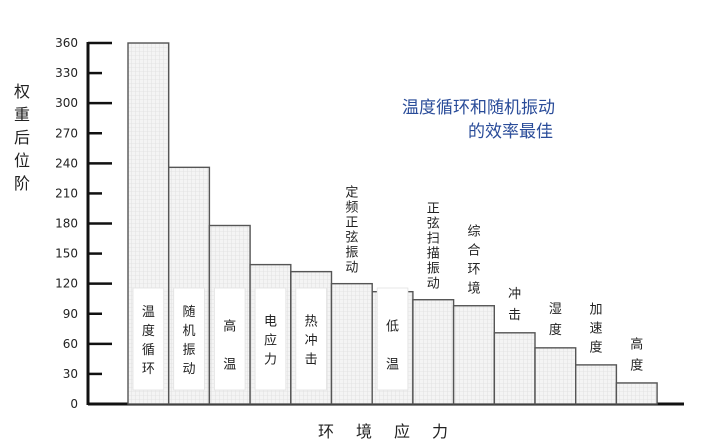  I want to click on y-tick-label: 240, so click(66, 163).